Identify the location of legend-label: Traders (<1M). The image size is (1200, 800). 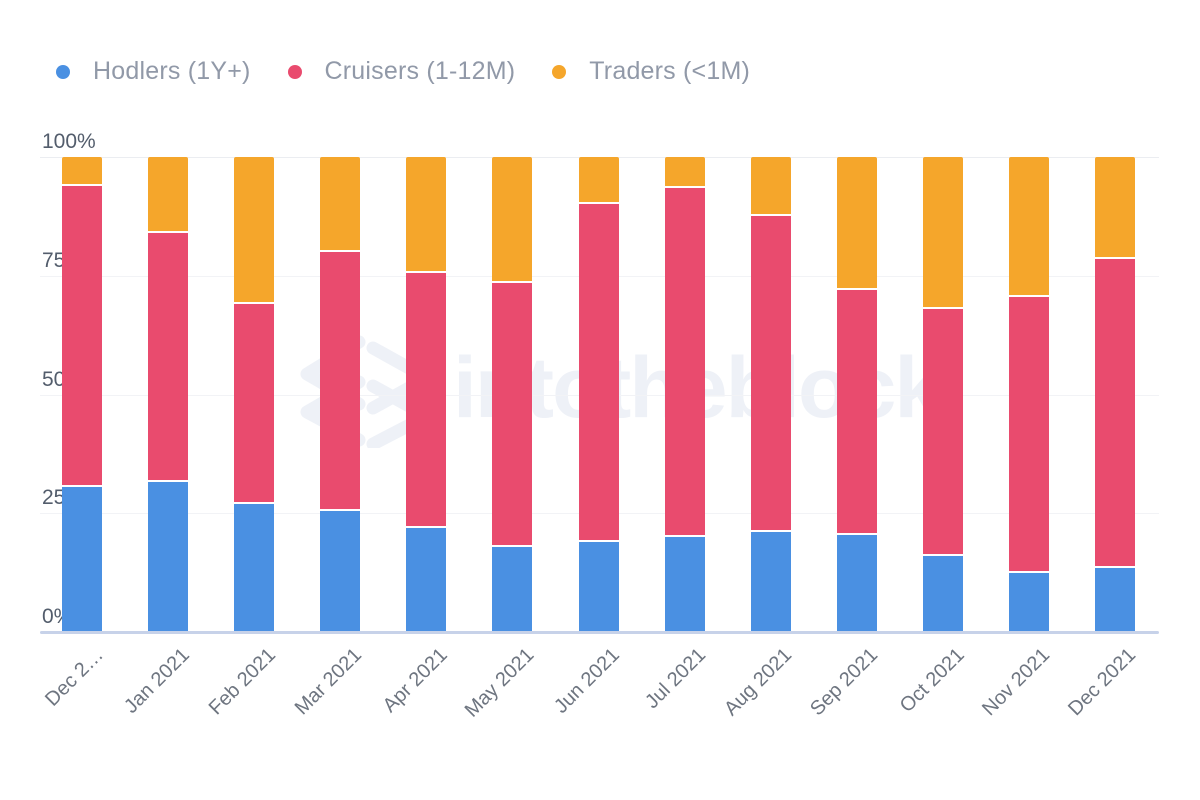
(669, 71).